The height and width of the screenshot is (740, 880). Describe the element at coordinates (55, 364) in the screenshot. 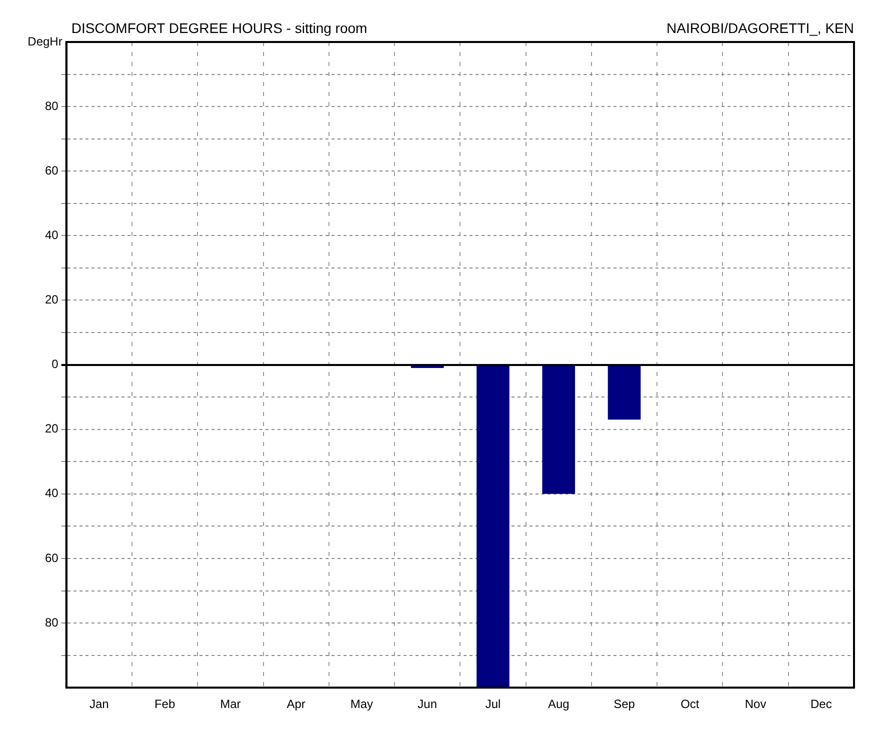

I see `y-tick-label: 0` at that location.